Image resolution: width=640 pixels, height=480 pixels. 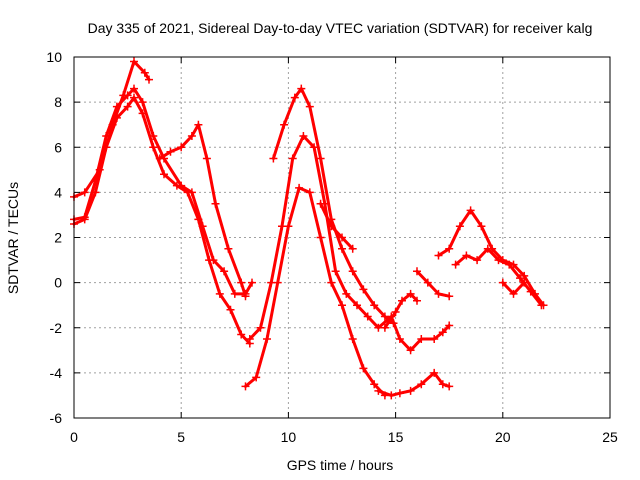 I want to click on y-tick-label: 0, so click(x=58, y=283).